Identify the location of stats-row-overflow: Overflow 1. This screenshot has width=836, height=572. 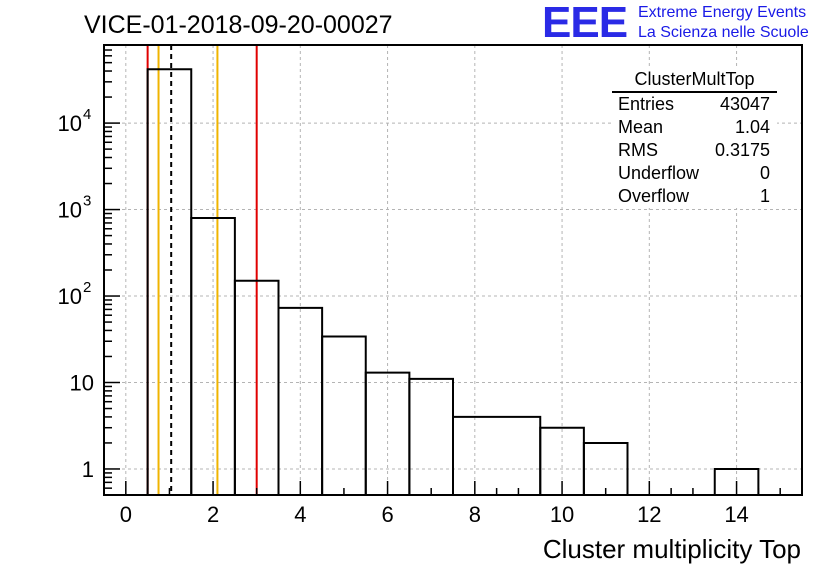
(694, 197).